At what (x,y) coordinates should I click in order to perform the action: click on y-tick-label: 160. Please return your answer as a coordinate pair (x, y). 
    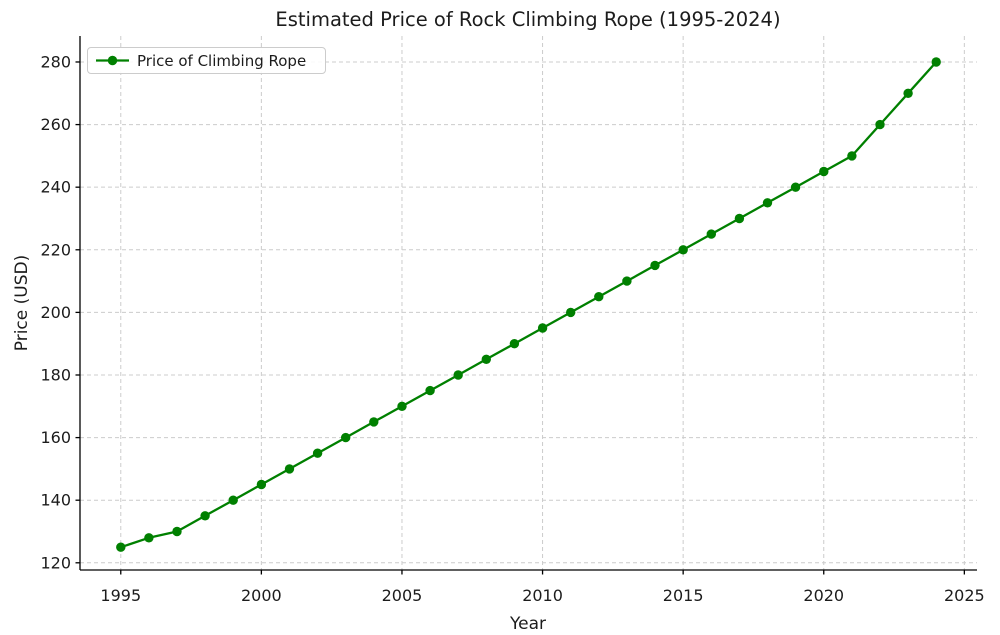
    Looking at the image, I should click on (55, 437).